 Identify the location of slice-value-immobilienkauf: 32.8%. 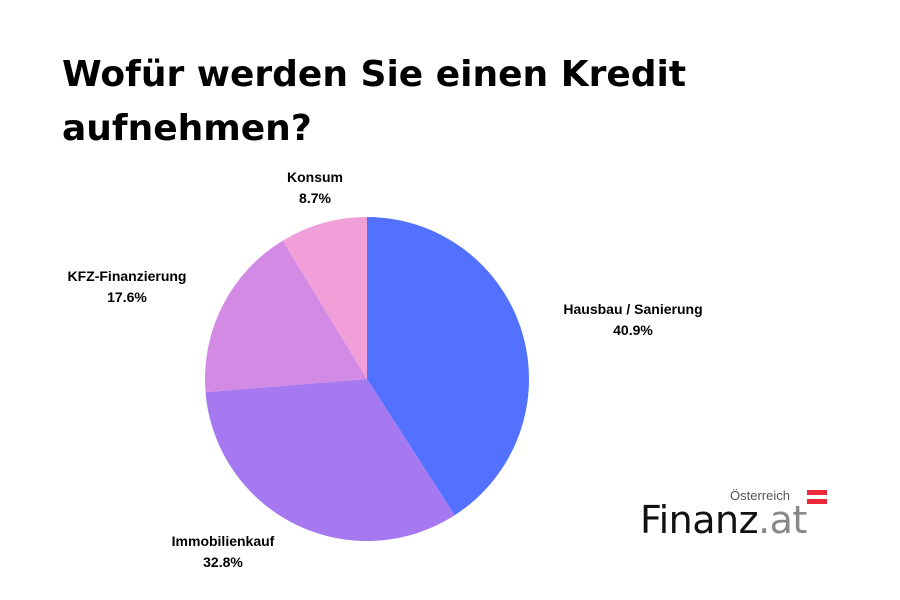
(223, 562).